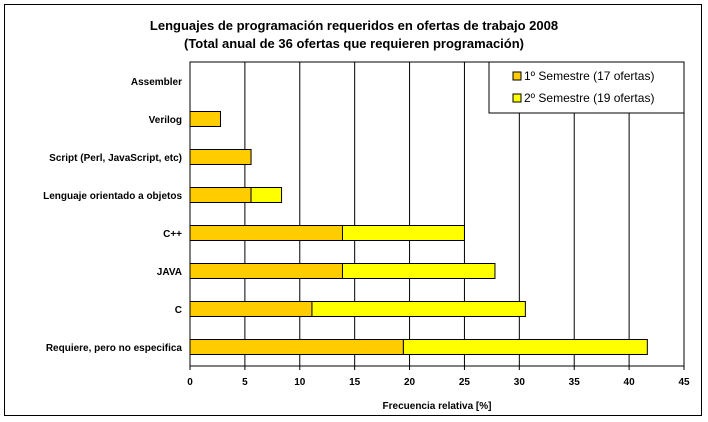 This screenshot has width=708, height=422. I want to click on x-tick-label: 45, so click(684, 382).